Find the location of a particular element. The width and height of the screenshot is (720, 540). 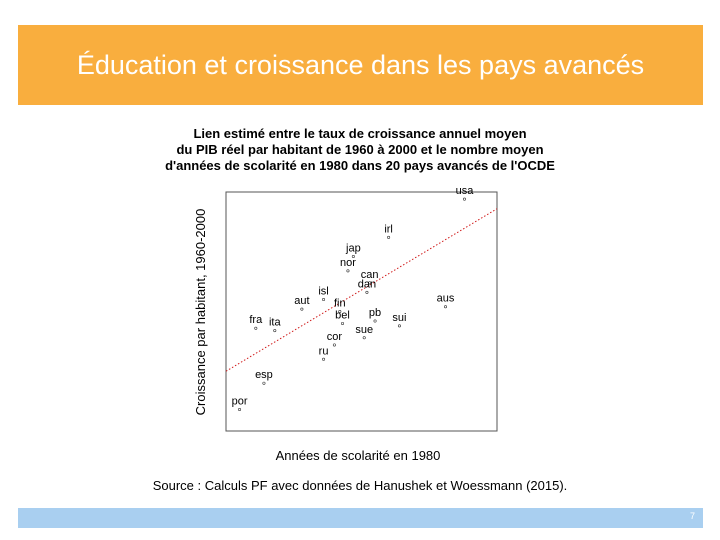

footer-bar: 7 is located at coordinates (360, 518).